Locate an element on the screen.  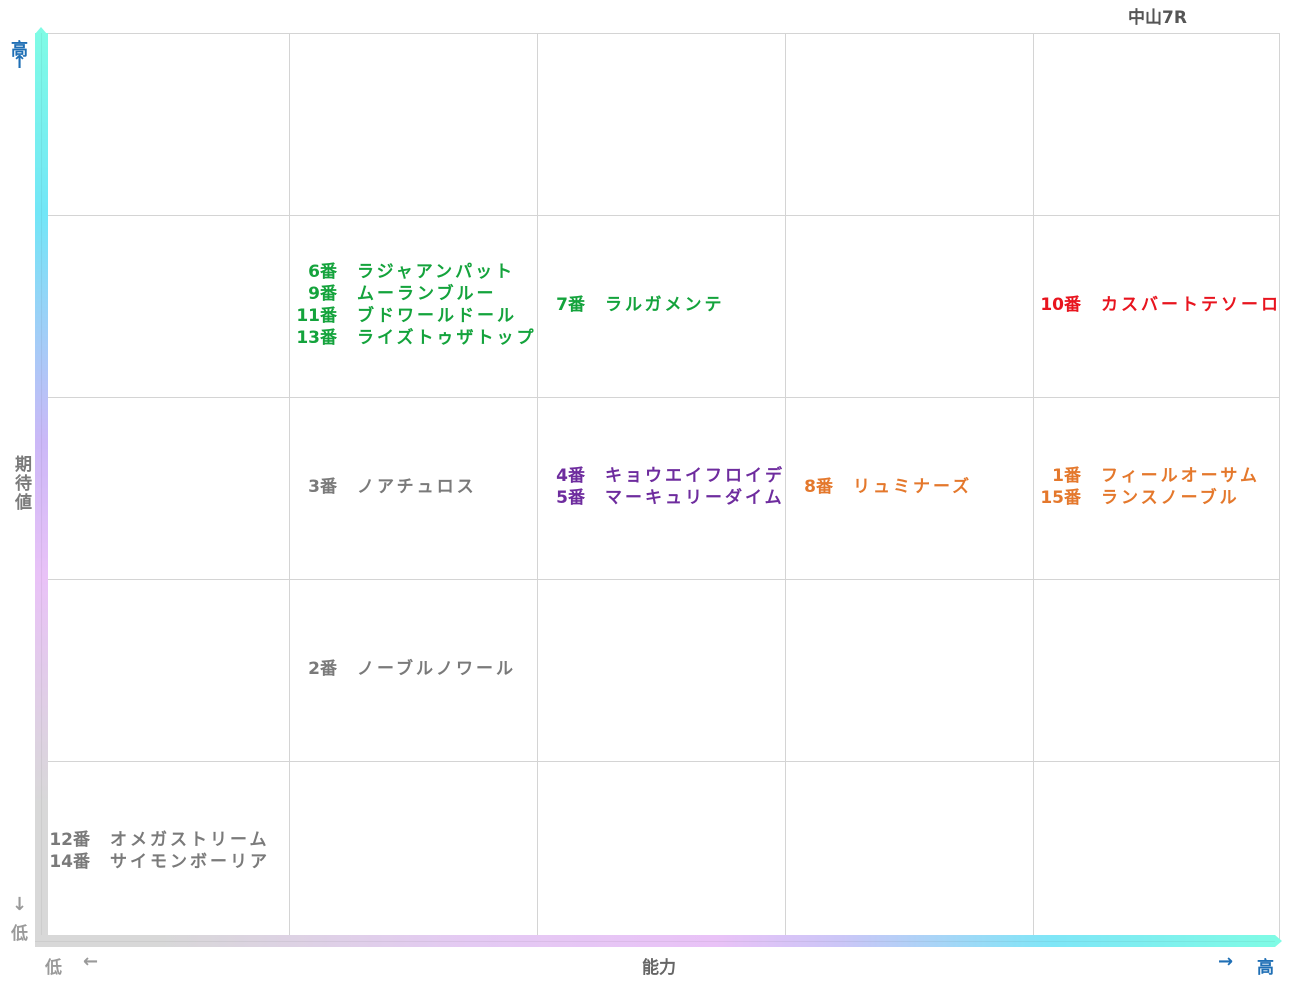
horse-entry: 14番 サイモンボーリア is located at coordinates (159, 862).